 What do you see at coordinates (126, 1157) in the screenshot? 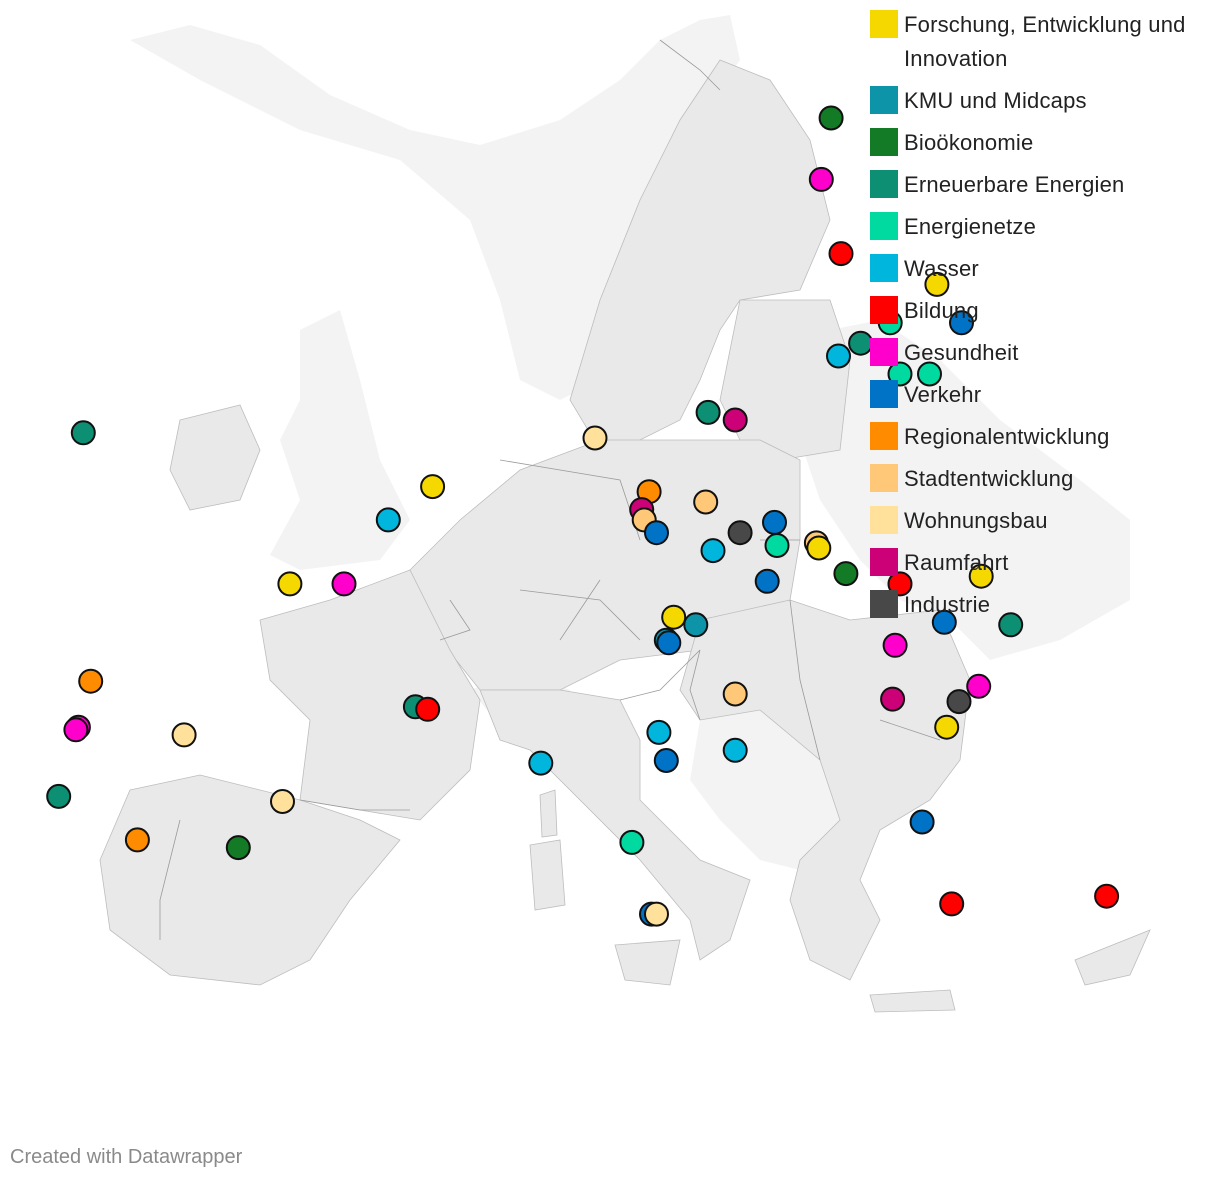
I see `credit-text: Created with Datawrapper` at bounding box center [126, 1157].